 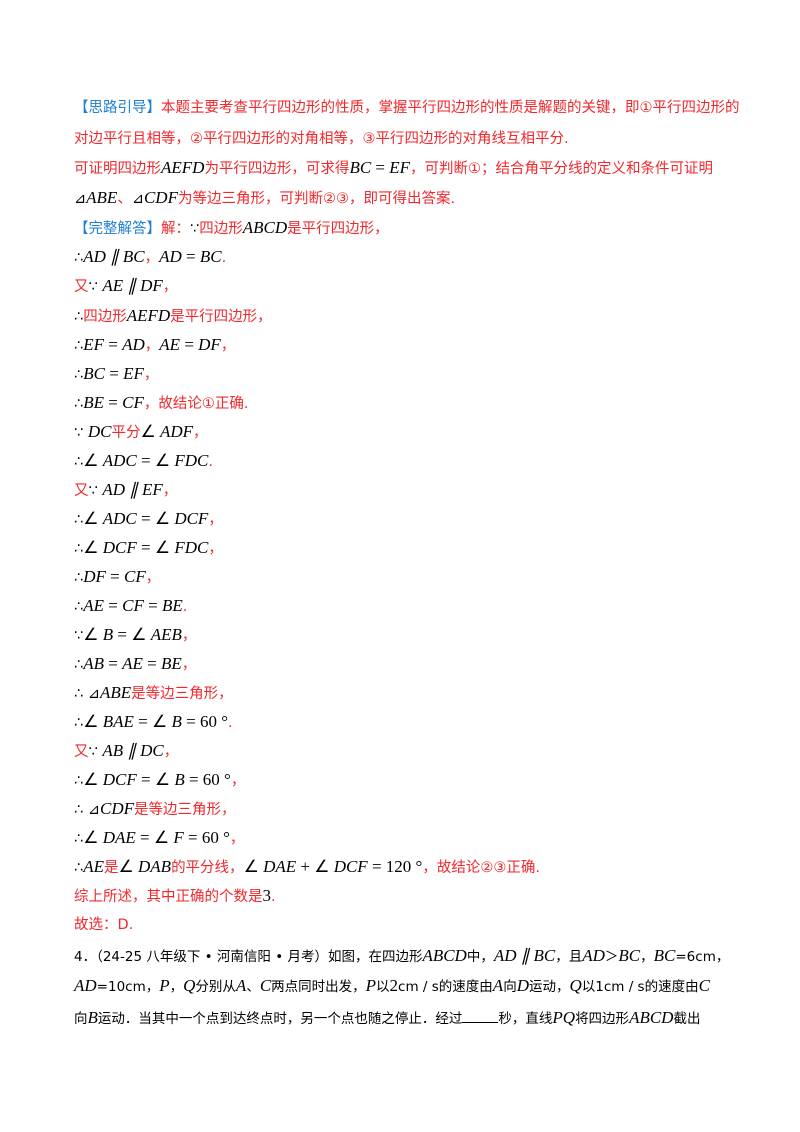 What do you see at coordinates (117, 229) in the screenshot?
I see `section-label: 【完整解答】` at bounding box center [117, 229].